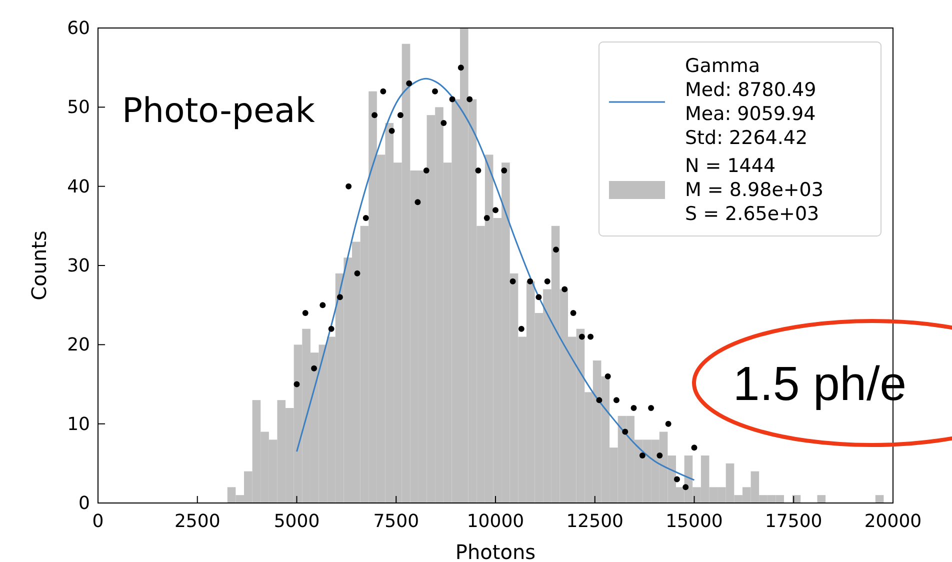  I want to click on legend-label: Gamma Med: 8780.49 Mea: 9059.94 Std: 2264.42, so click(750, 102).